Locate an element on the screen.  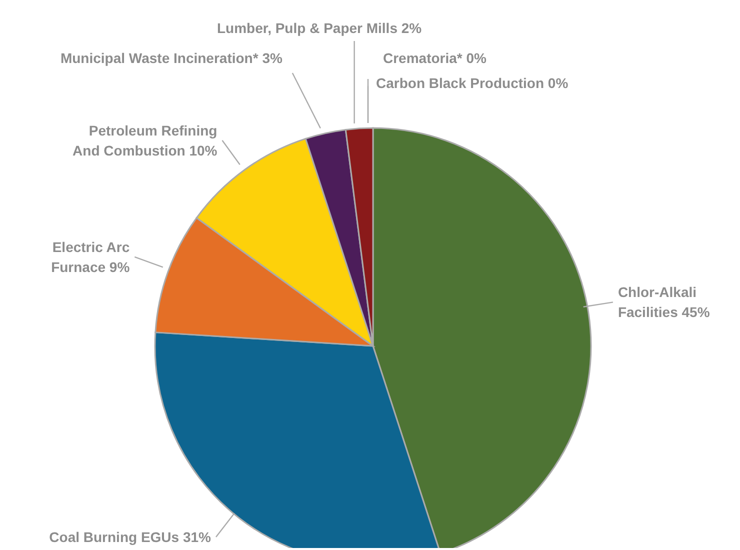
slice-label: Chlor-Alkali Facilities 45% is located at coordinates (664, 302).